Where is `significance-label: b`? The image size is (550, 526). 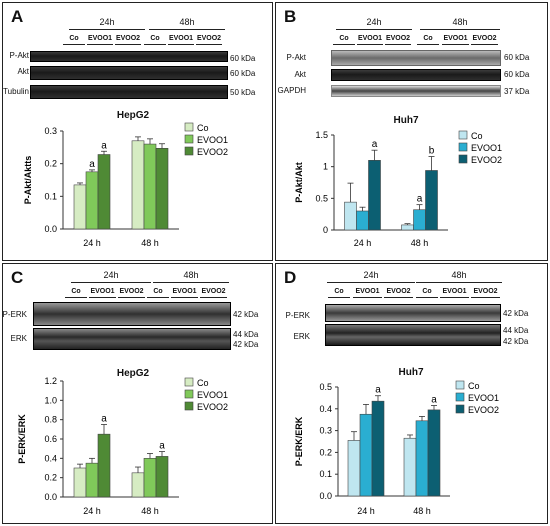 significance-label: b is located at coordinates (432, 151).